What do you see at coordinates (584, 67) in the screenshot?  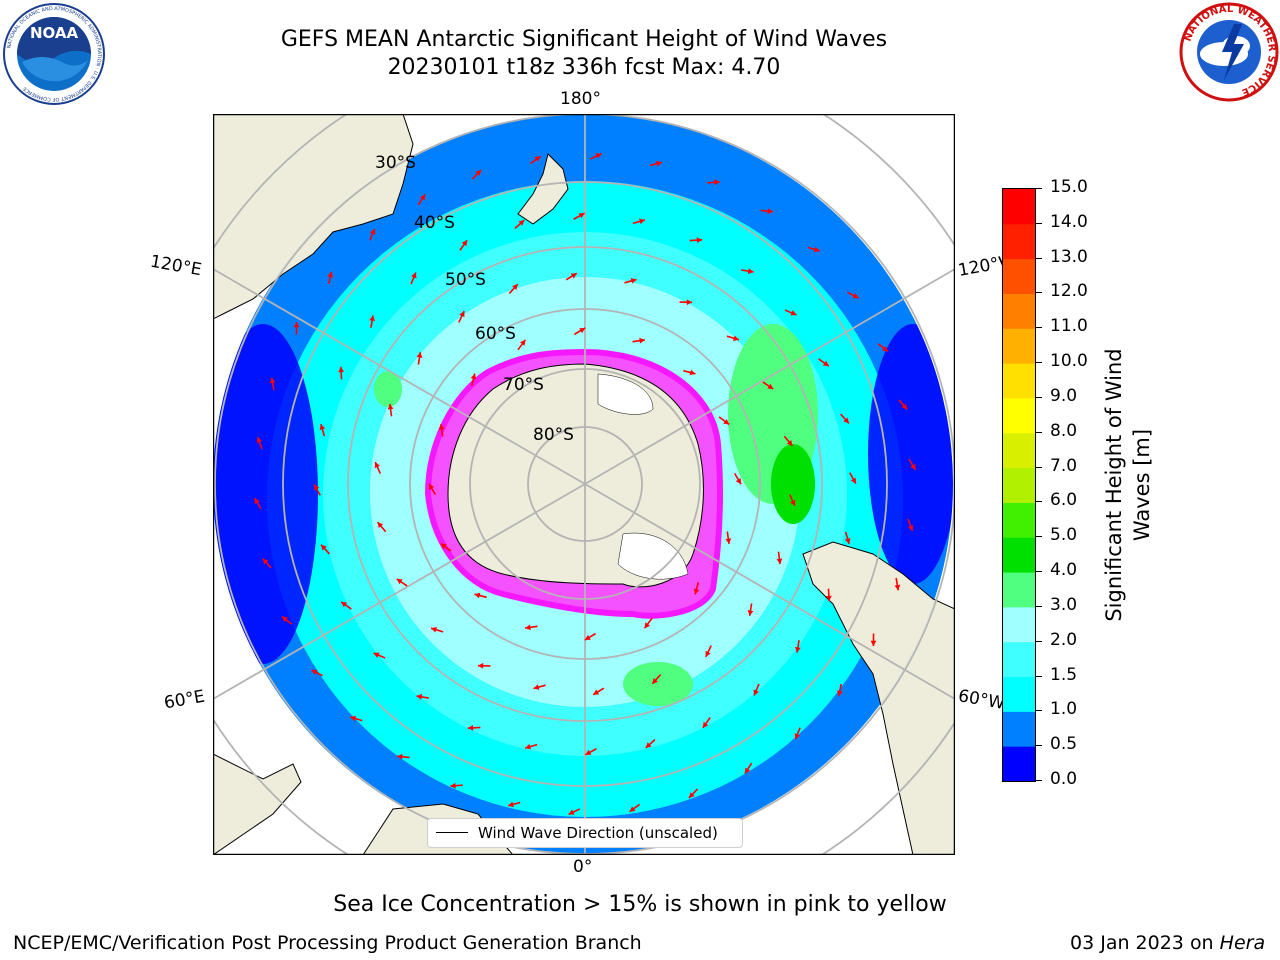 I see `chart-subtitle: 20230101 t18z 336h fcst Max: 4.70` at bounding box center [584, 67].